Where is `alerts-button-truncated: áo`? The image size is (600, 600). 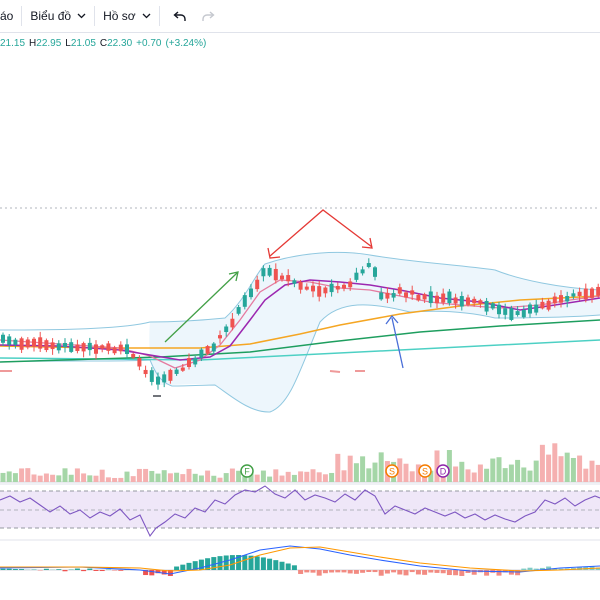
alerts-button-truncated: áo is located at coordinates (10, 16).